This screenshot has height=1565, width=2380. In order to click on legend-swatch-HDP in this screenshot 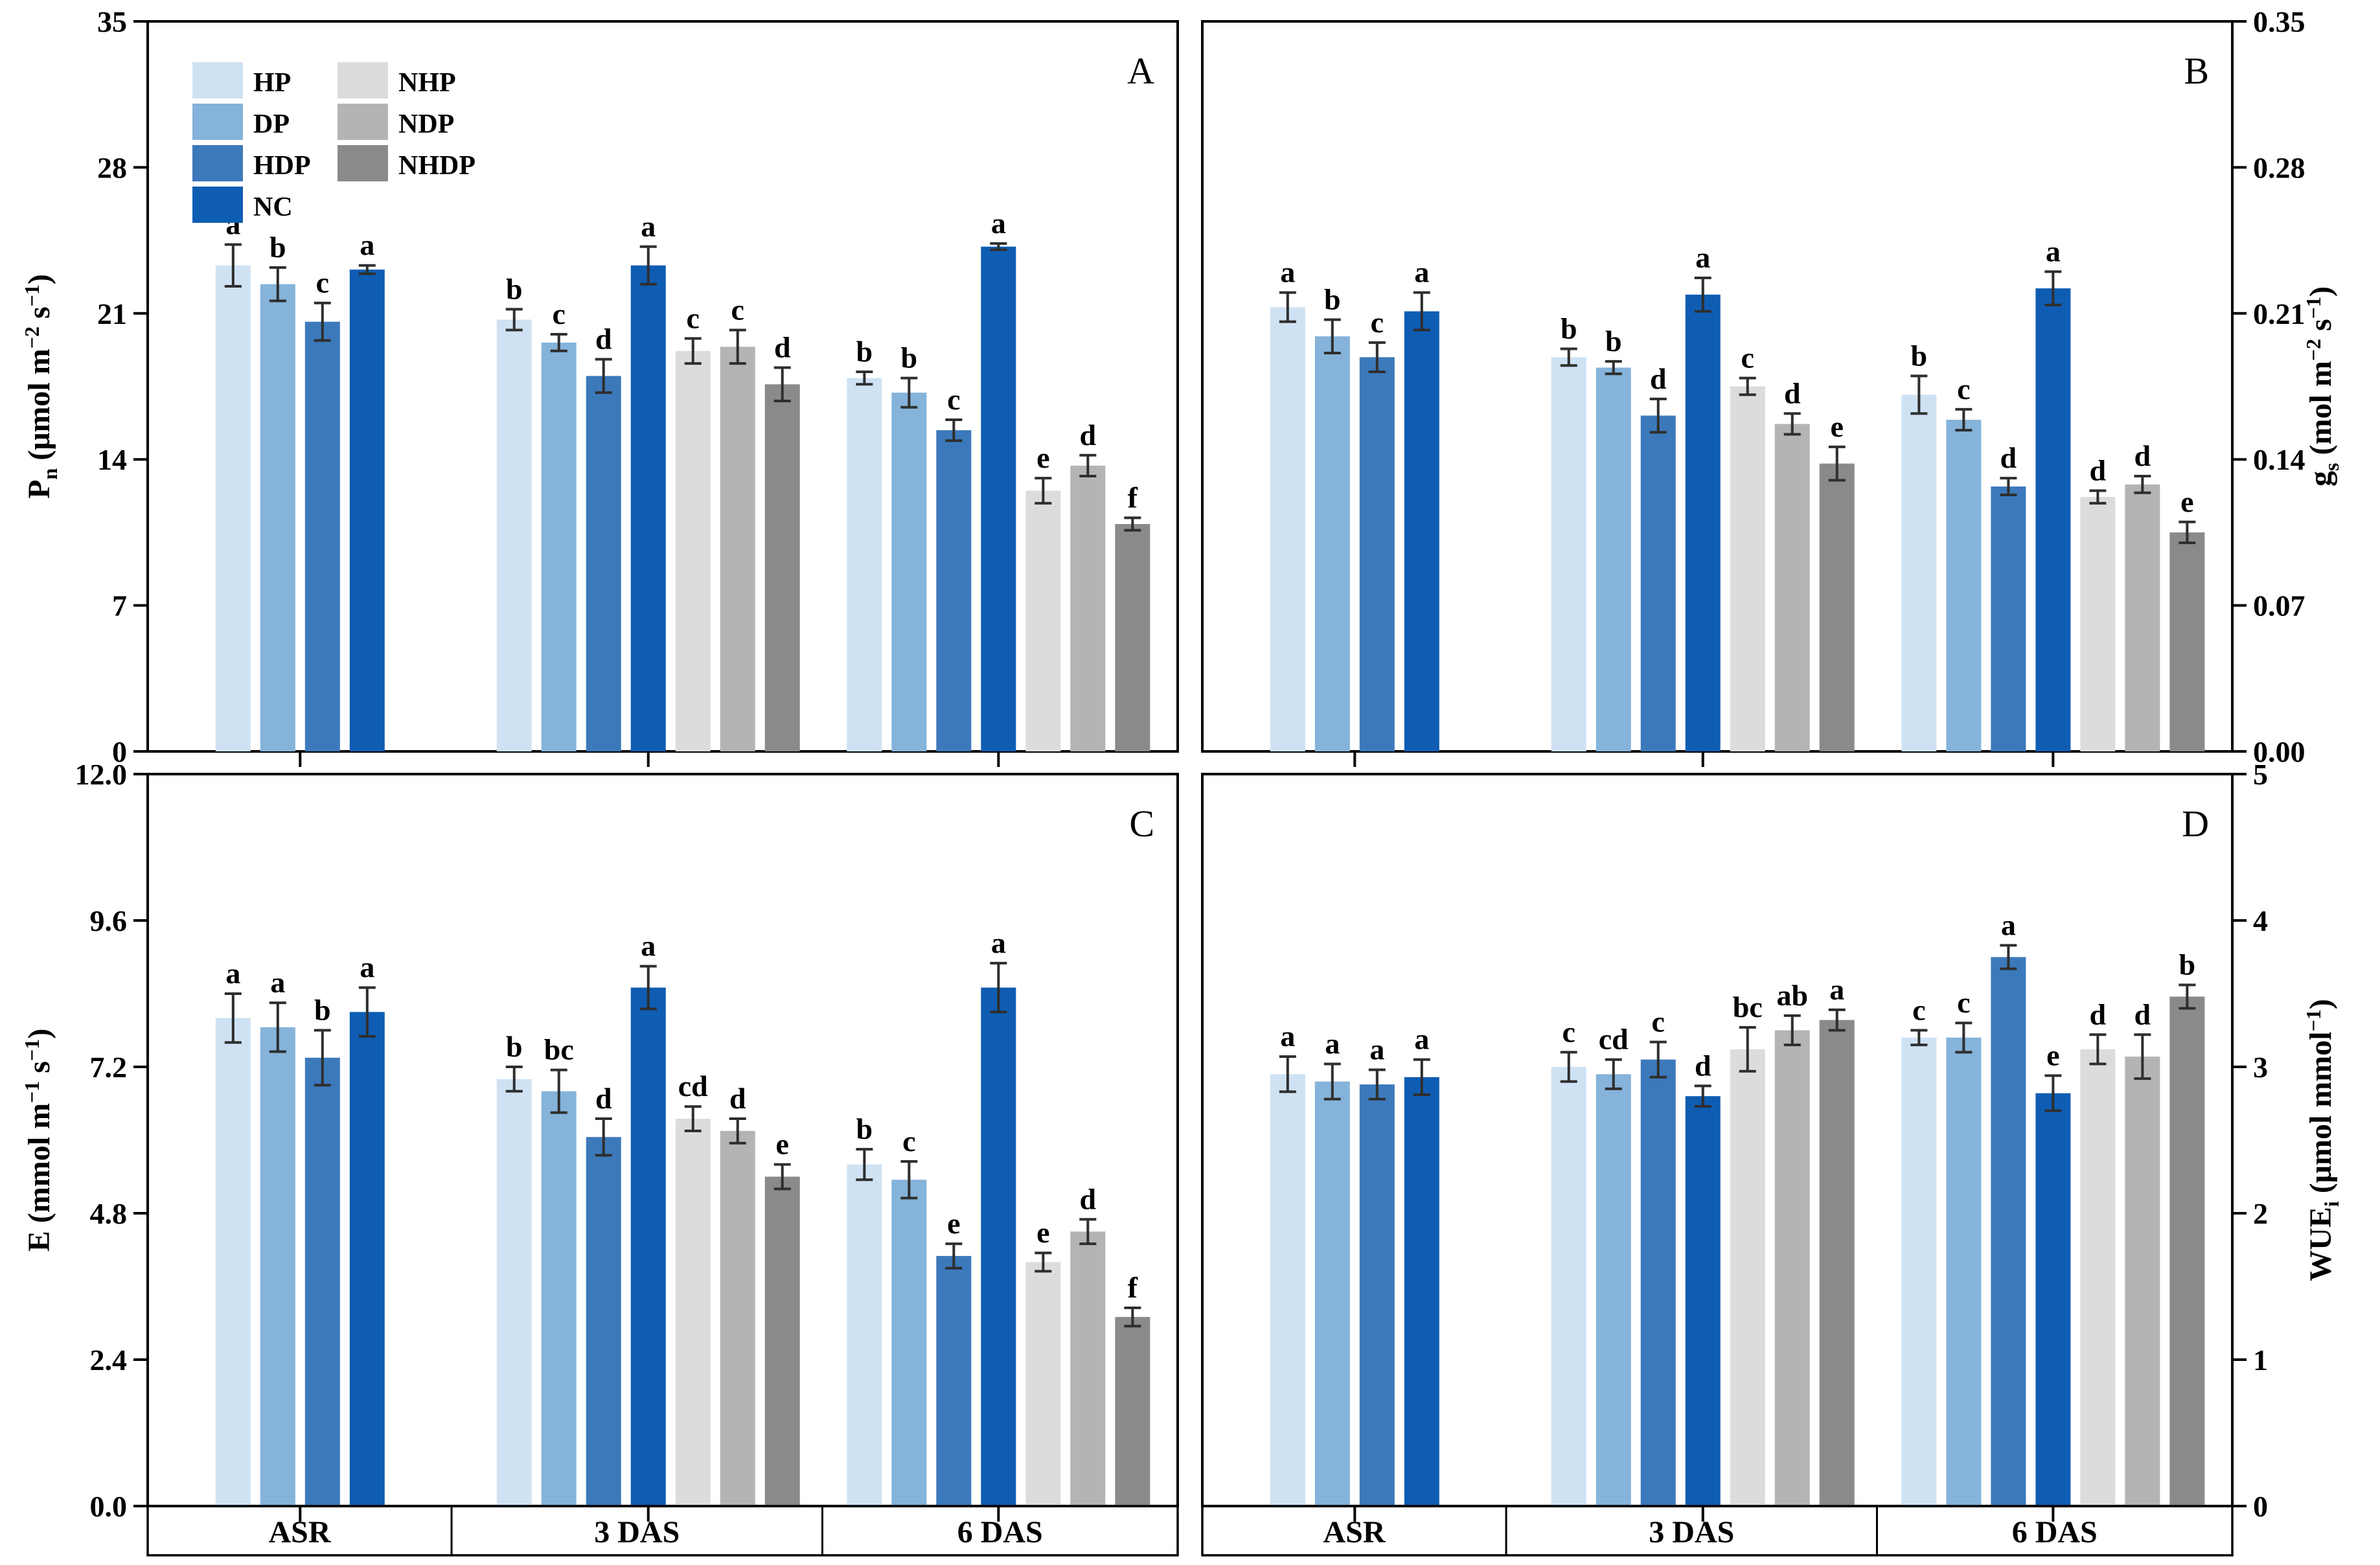, I will do `click(217, 163)`.